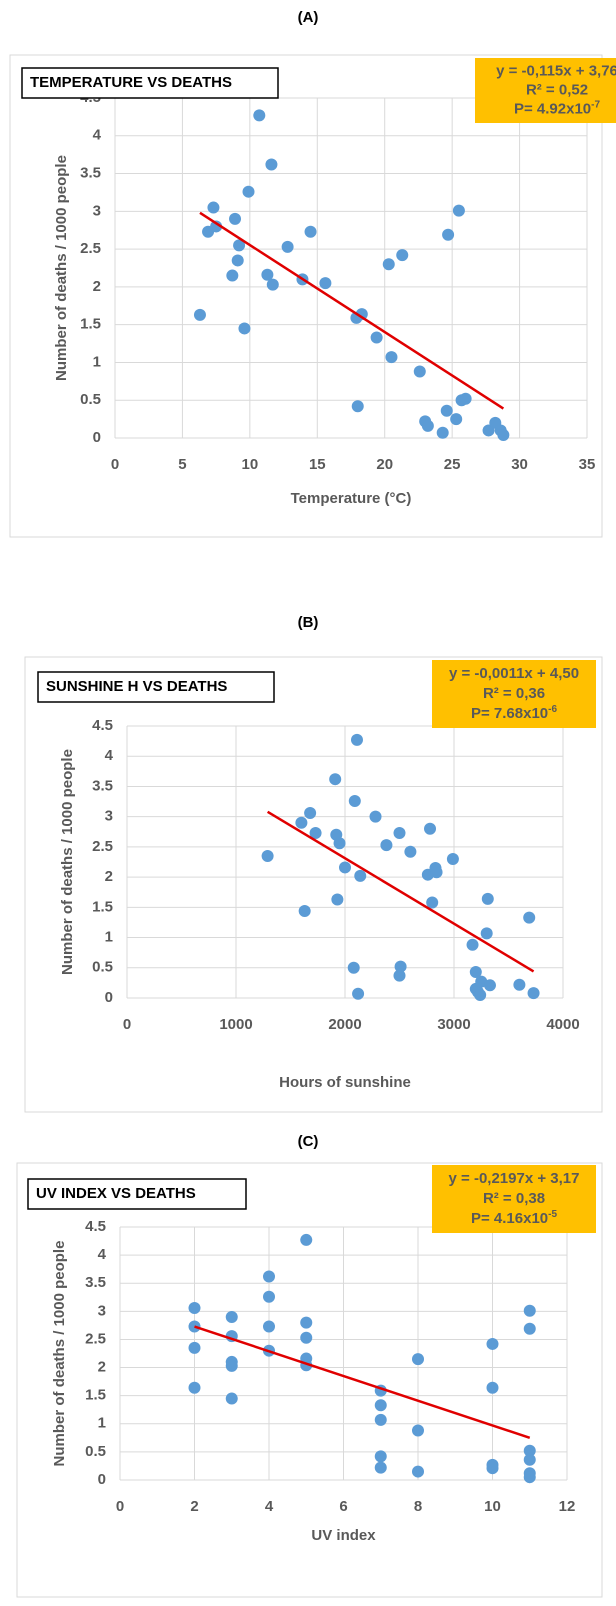 The width and height of the screenshot is (616, 1606). I want to click on p-value: P= 4.16x10-5, so click(514, 1218).